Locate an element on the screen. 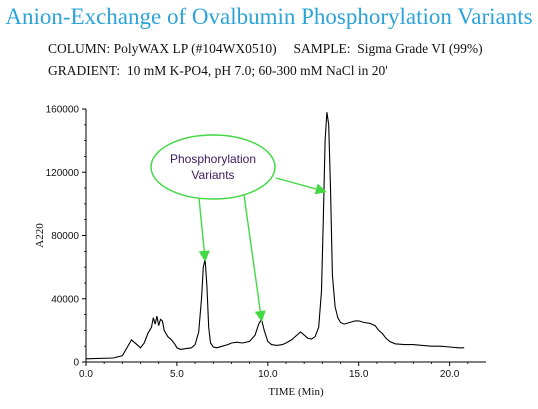 This screenshot has width=538, height=409. x-tick-label: 20.0 is located at coordinates (450, 374).